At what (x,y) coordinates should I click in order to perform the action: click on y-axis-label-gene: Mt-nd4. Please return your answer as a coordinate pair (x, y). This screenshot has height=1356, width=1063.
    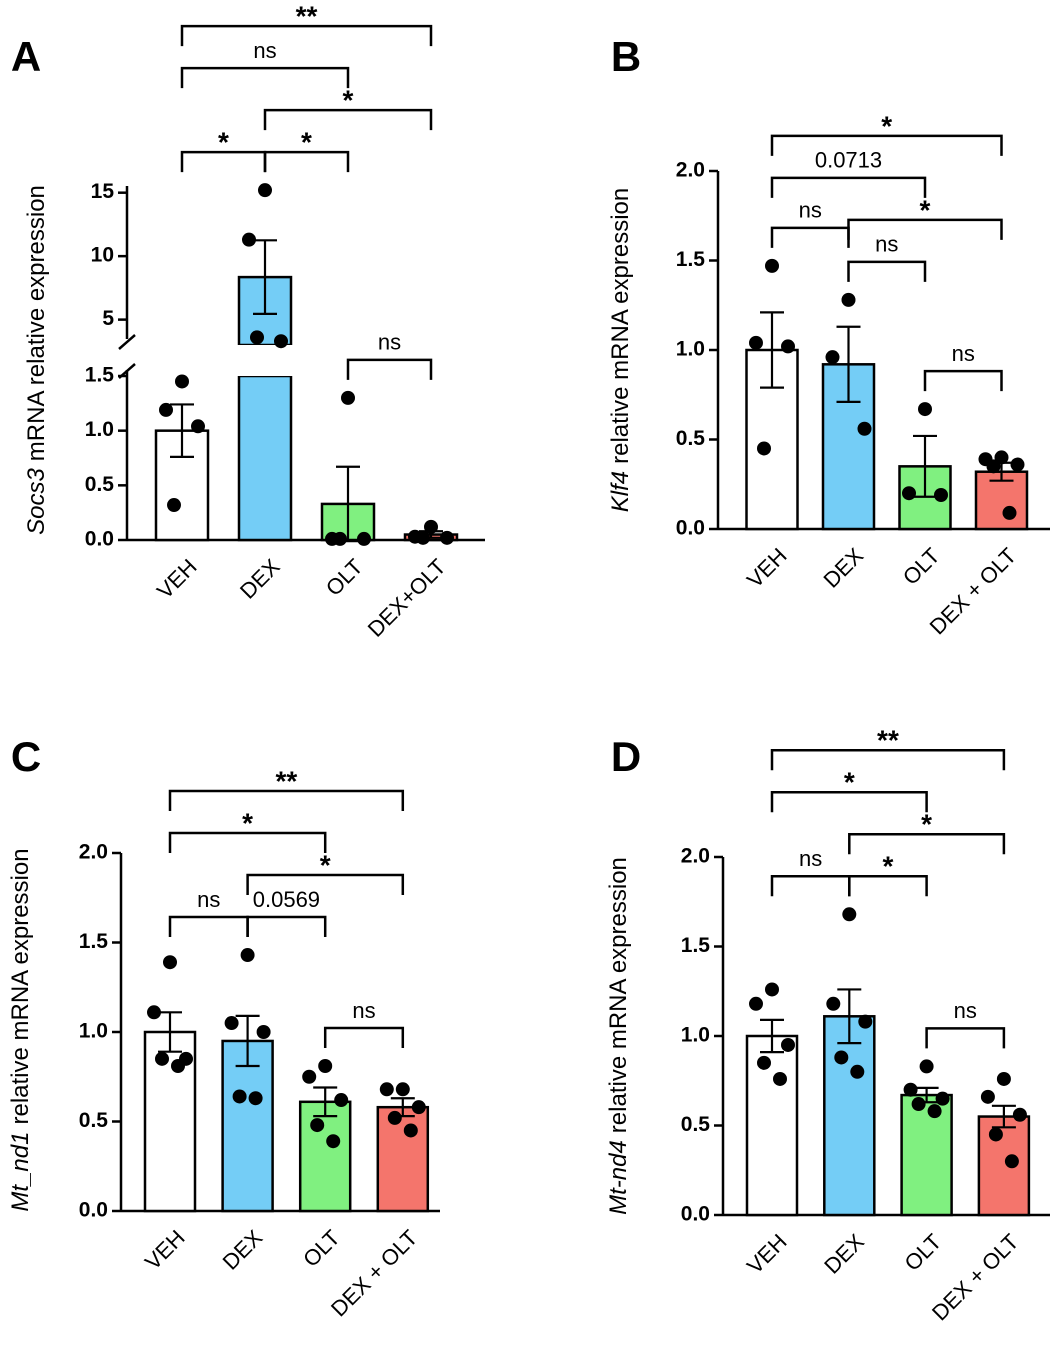
    Looking at the image, I should click on (618, 1177).